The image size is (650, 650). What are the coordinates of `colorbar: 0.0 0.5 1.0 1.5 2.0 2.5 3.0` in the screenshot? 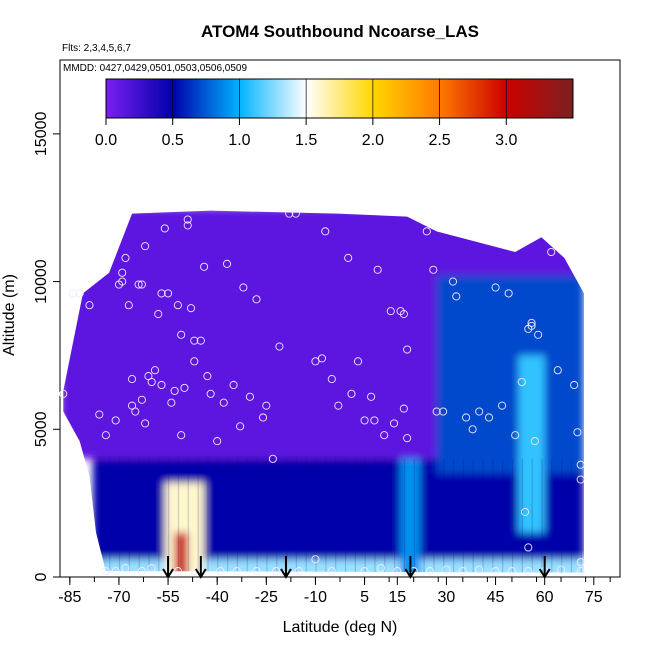 It's located at (334, 113).